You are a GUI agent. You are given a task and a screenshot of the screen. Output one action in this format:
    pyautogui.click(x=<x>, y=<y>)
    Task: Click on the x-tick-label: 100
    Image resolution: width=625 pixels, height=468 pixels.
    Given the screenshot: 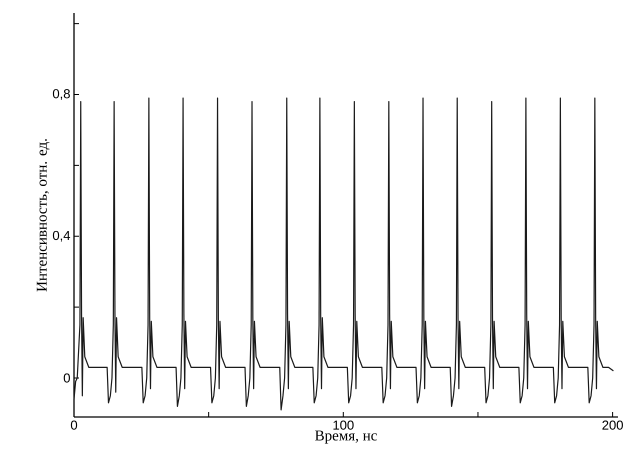 What is the action you would take?
    pyautogui.click(x=343, y=425)
    